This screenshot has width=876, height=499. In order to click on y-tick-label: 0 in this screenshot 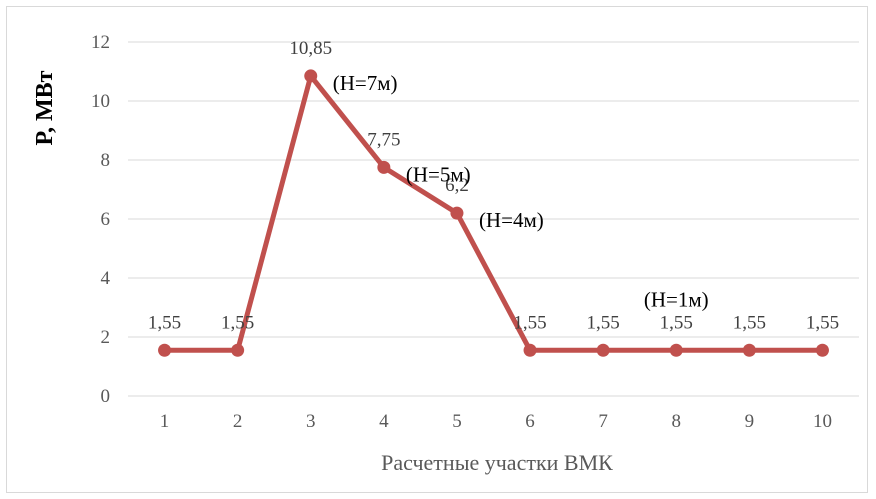, I will do `click(106, 396)`.